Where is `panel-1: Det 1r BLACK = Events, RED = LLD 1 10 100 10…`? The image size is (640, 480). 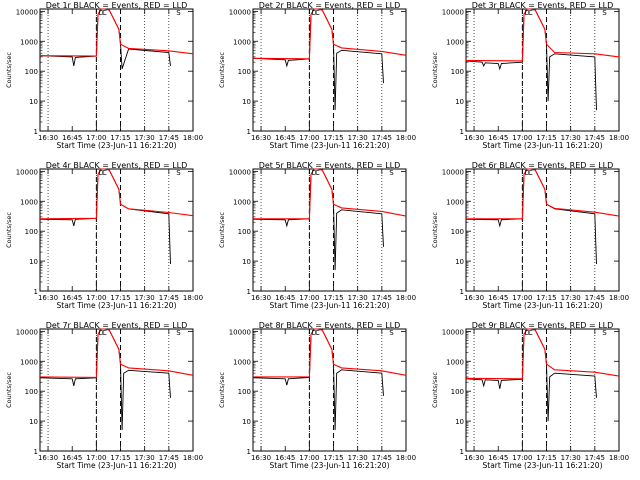 panel-1: Det 1r BLACK = Events, RED = LLD 1 10 100 10… is located at coordinates (104, 75).